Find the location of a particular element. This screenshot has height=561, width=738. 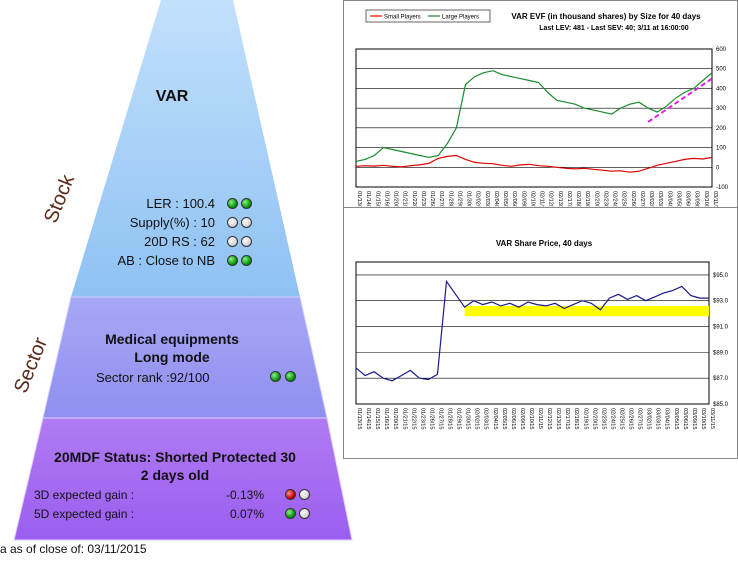

y-tick-label: 0 is located at coordinates (718, 168).